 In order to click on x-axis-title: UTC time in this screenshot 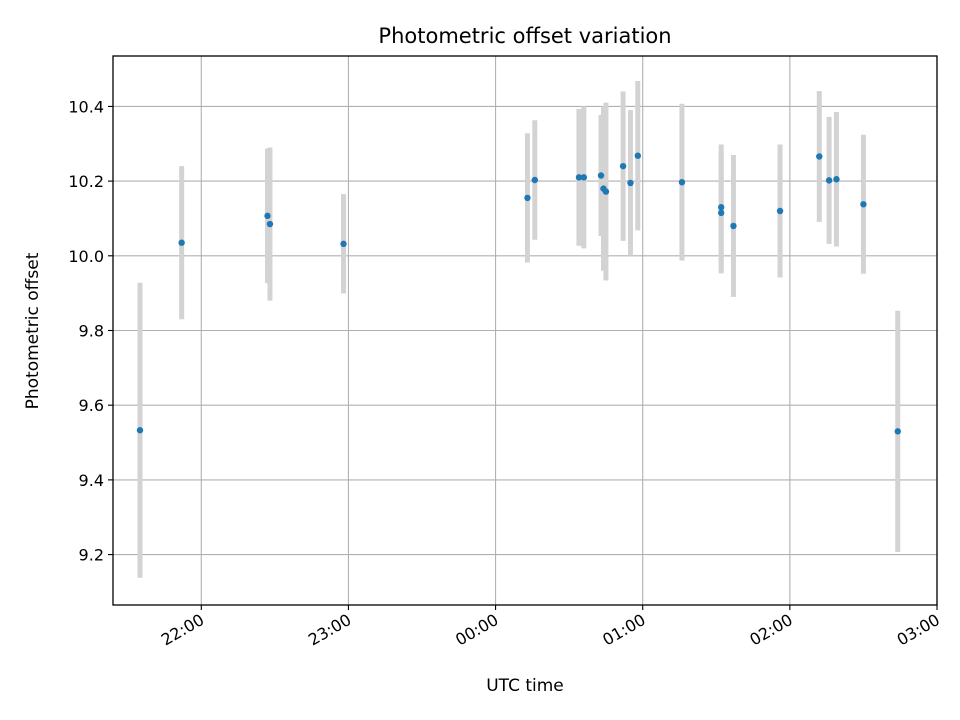, I will do `click(525, 686)`.